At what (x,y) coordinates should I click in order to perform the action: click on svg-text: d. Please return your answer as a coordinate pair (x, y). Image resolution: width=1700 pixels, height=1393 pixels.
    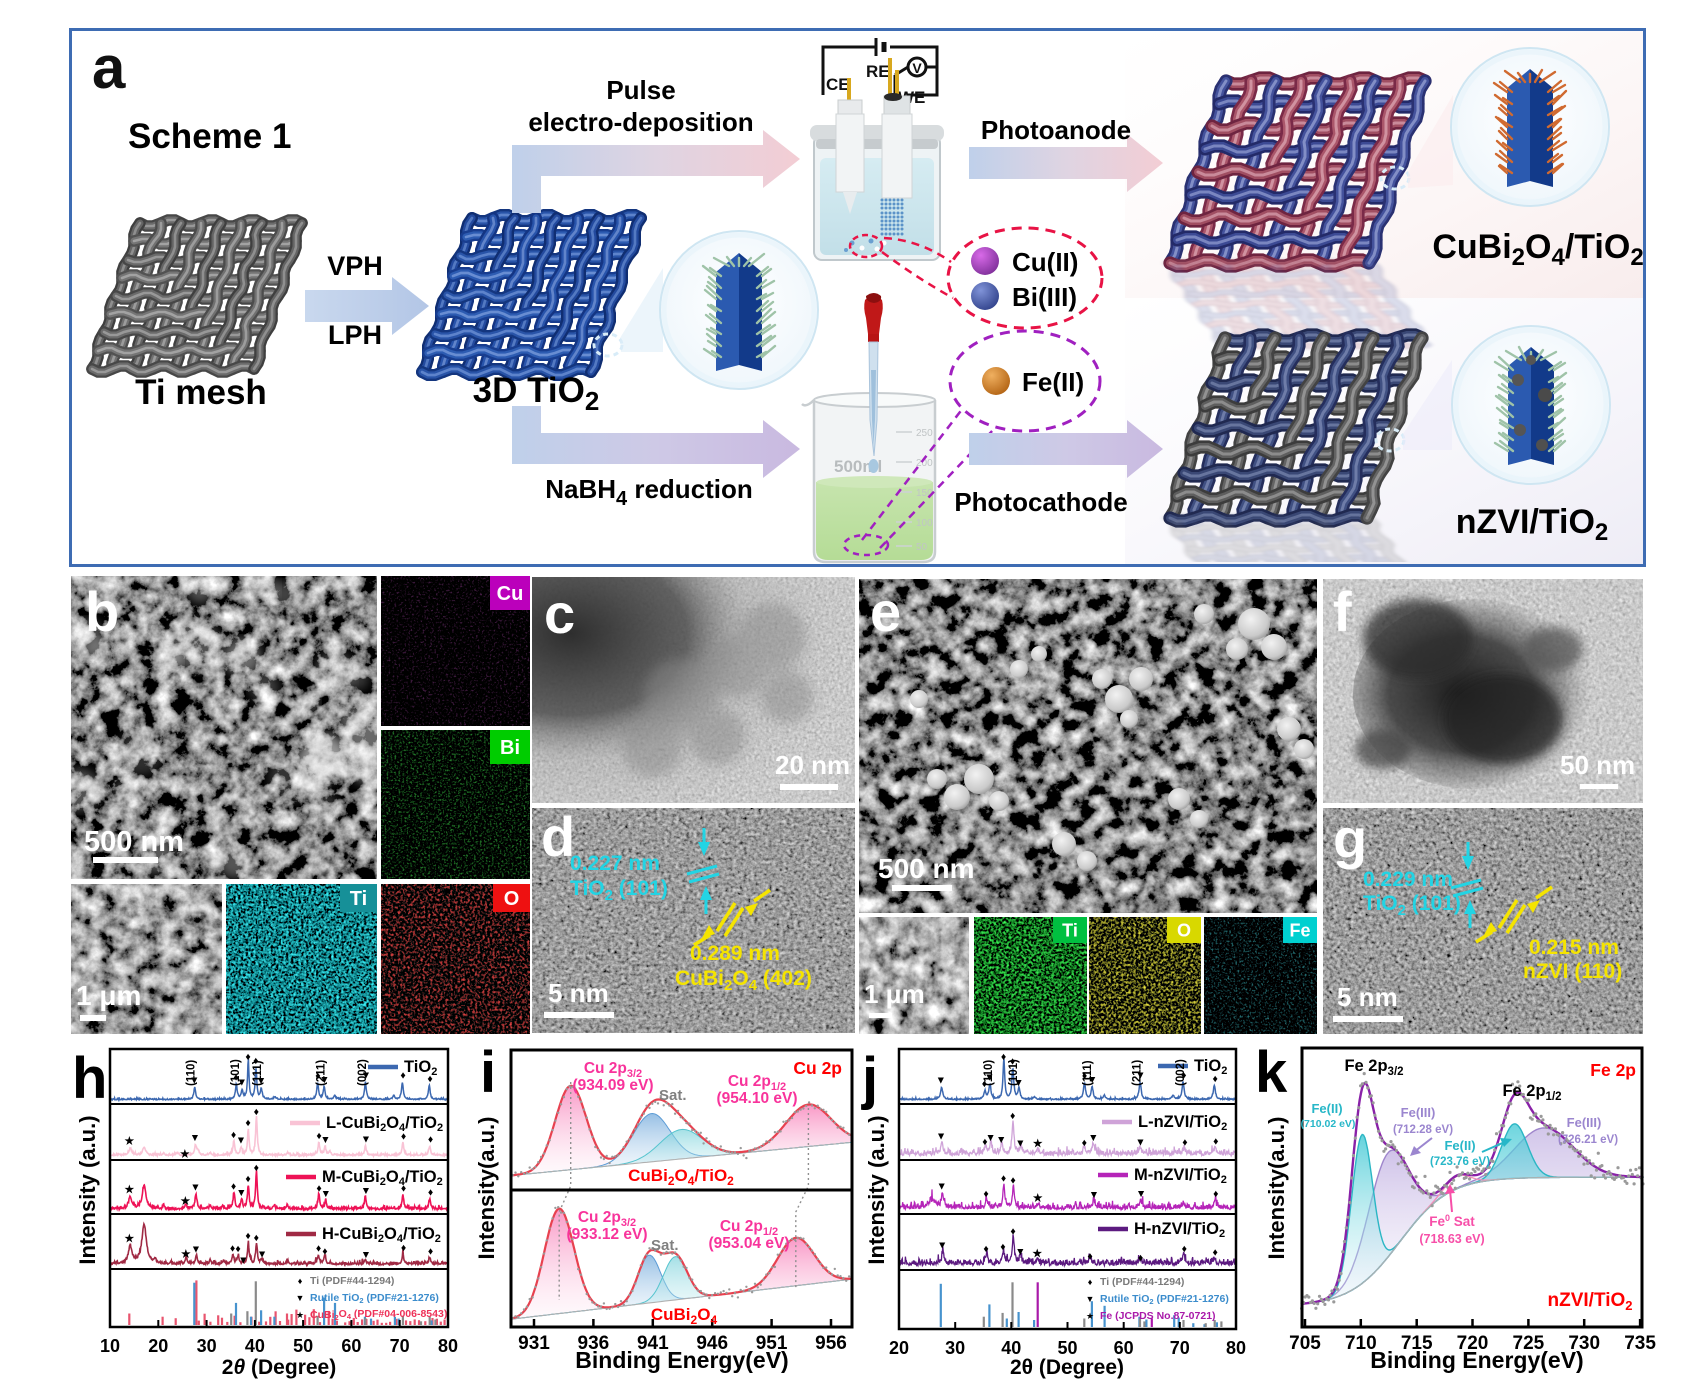
    Looking at the image, I should click on (558, 838).